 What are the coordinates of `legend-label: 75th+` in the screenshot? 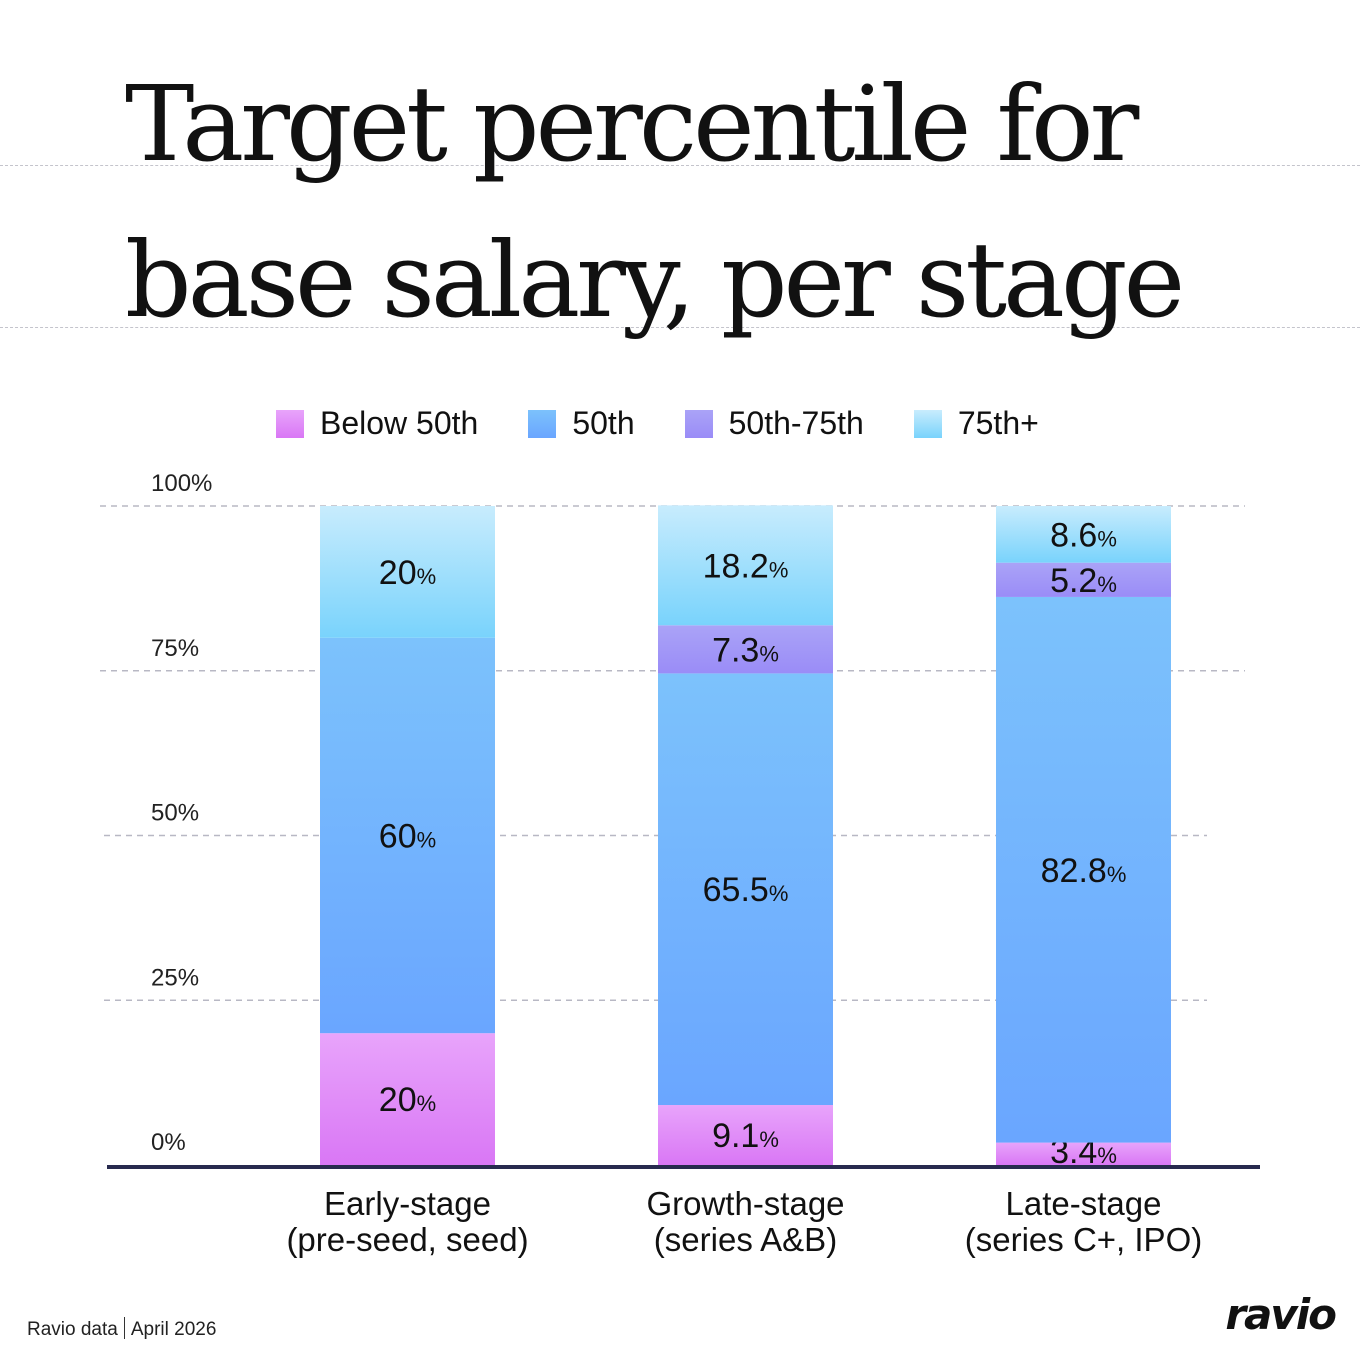 It's located at (998, 423).